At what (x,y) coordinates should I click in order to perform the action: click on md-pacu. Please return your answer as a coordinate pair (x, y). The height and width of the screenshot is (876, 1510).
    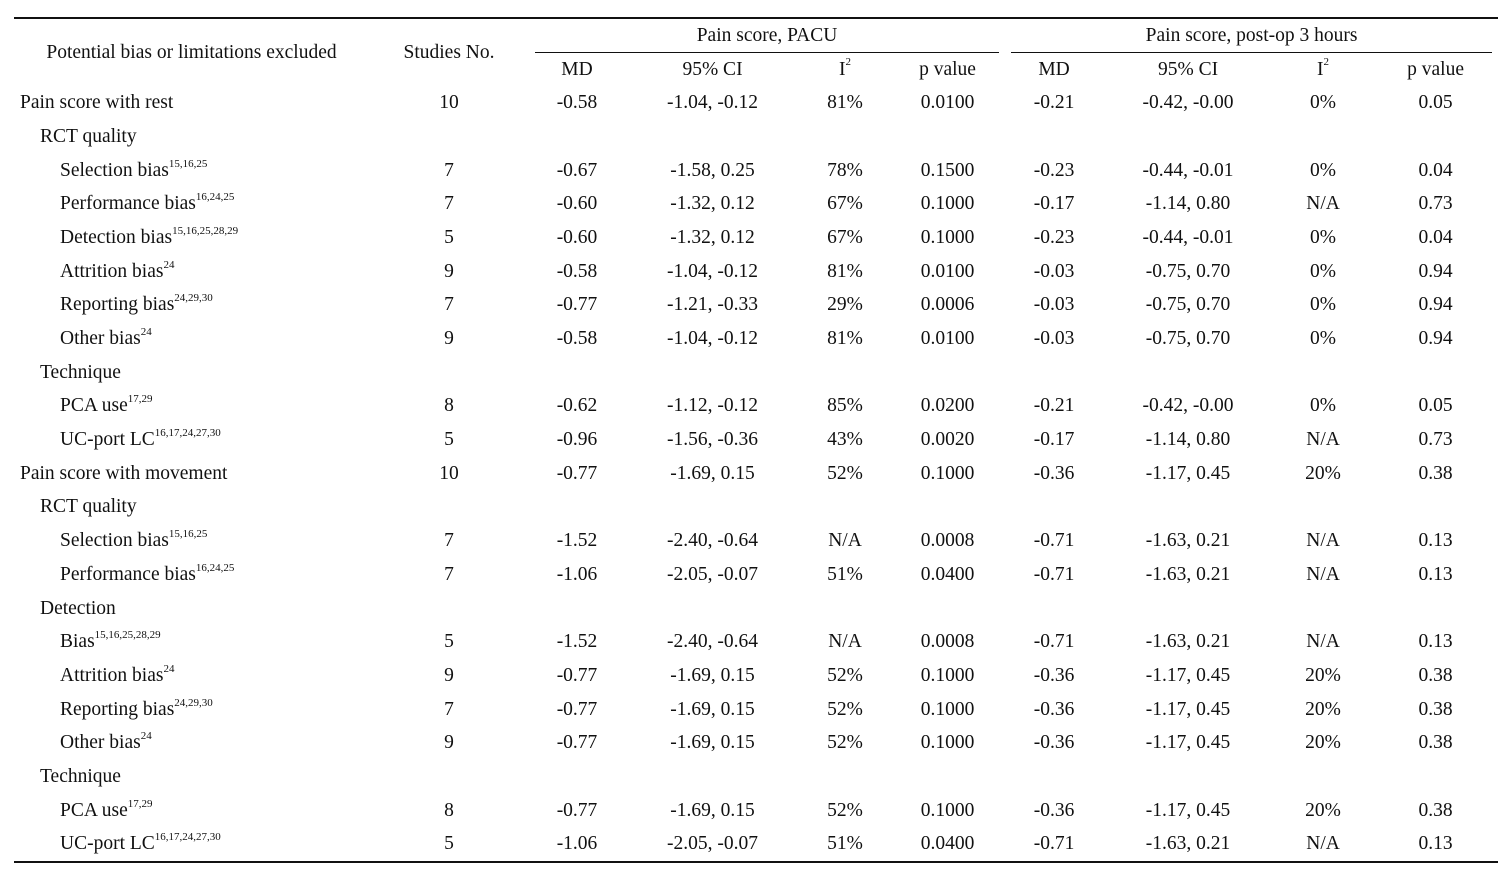
    Looking at the image, I should click on (577, 137).